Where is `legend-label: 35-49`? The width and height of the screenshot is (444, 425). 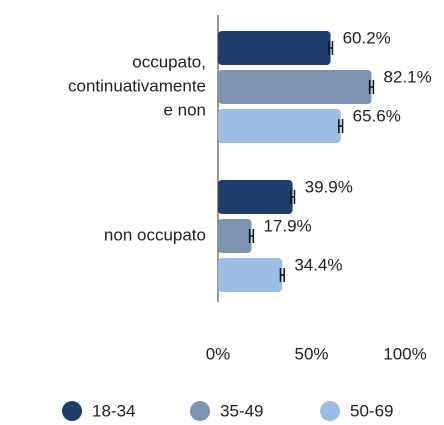 legend-label: 35-49 is located at coordinates (241, 410).